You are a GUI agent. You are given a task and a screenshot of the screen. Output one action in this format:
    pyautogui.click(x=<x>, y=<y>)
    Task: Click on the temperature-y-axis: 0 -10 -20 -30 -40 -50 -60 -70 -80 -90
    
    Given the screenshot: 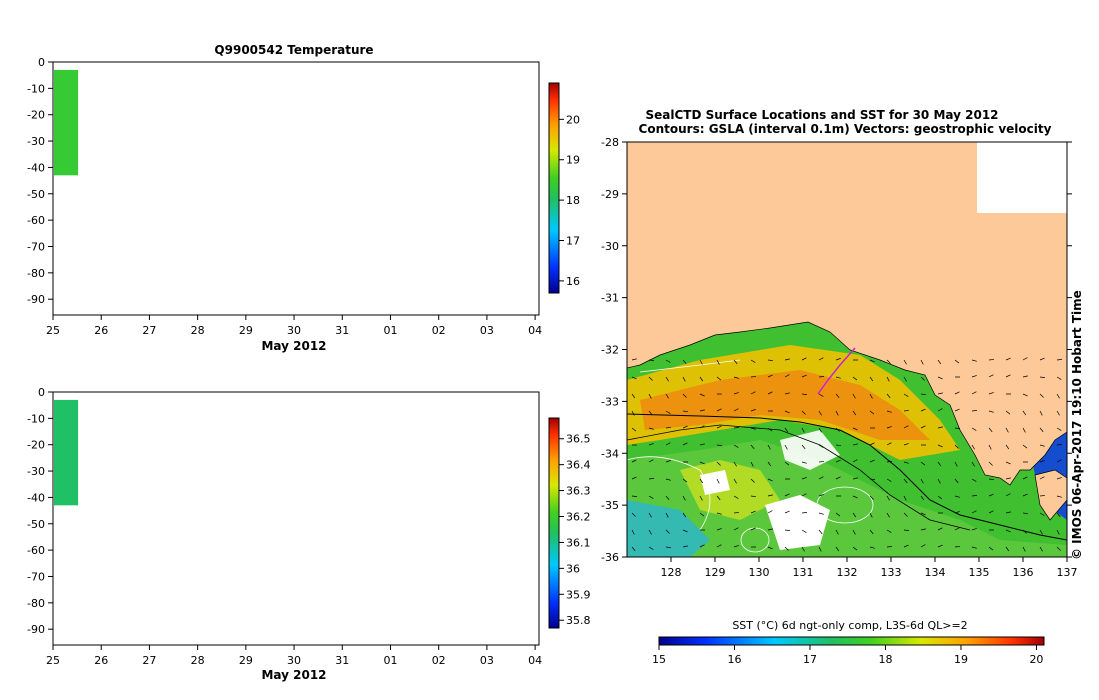 What is the action you would take?
    pyautogui.click(x=40, y=181)
    